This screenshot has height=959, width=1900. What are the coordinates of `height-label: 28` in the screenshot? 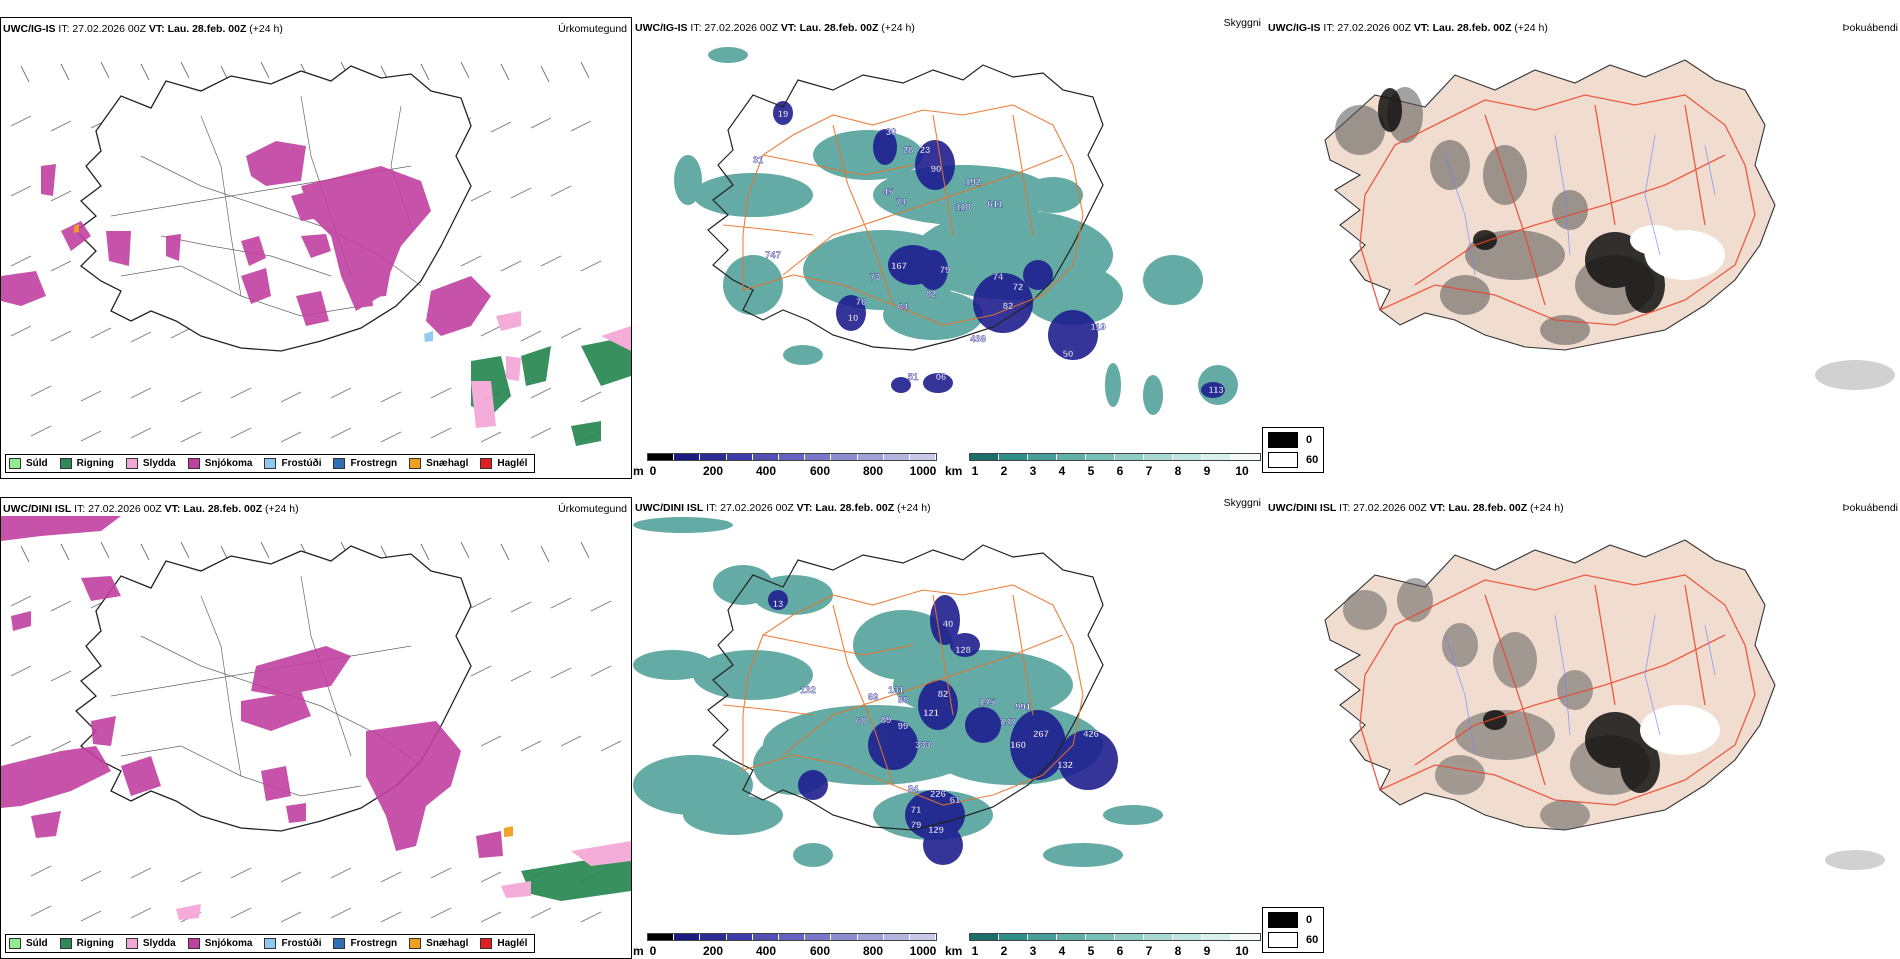 It's located at (908, 150).